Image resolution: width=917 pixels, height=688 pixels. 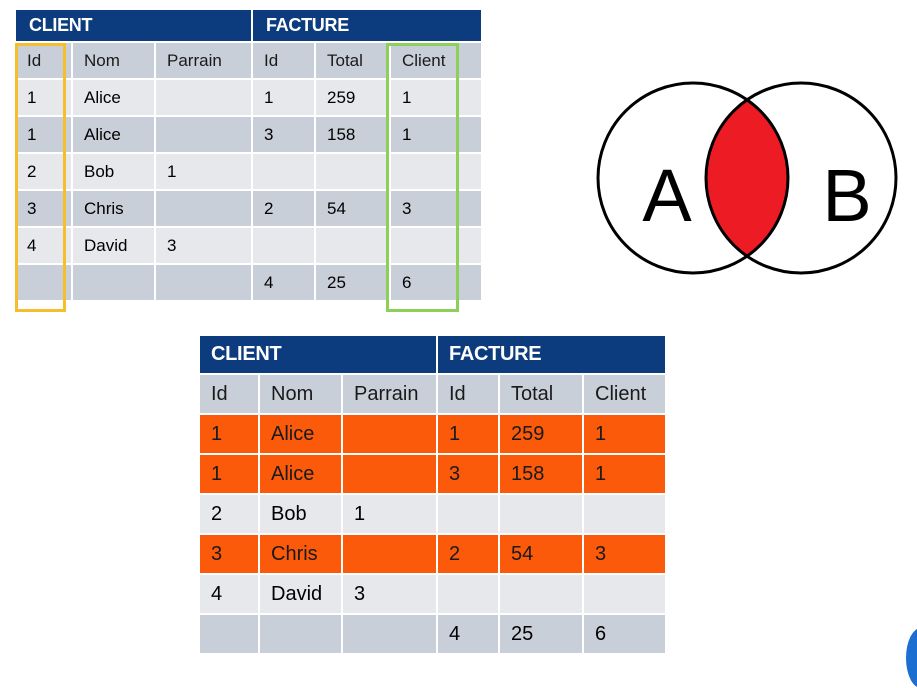 I want to click on cell-id: 3, so click(x=230, y=555).